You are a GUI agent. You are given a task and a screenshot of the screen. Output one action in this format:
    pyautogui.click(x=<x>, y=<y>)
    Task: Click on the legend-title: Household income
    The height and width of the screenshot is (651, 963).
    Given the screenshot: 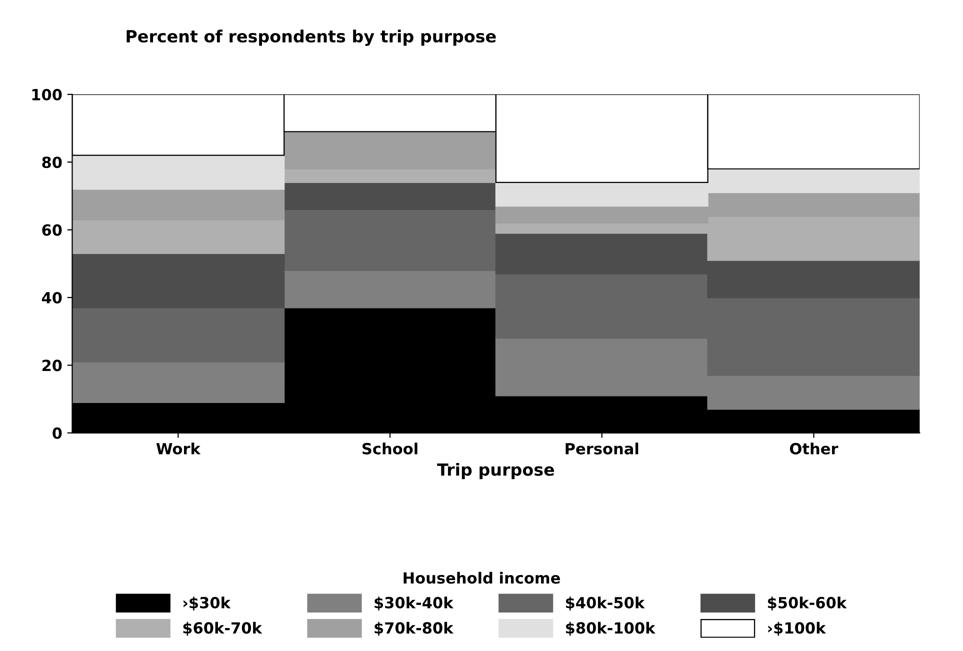 What is the action you would take?
    pyautogui.click(x=482, y=578)
    